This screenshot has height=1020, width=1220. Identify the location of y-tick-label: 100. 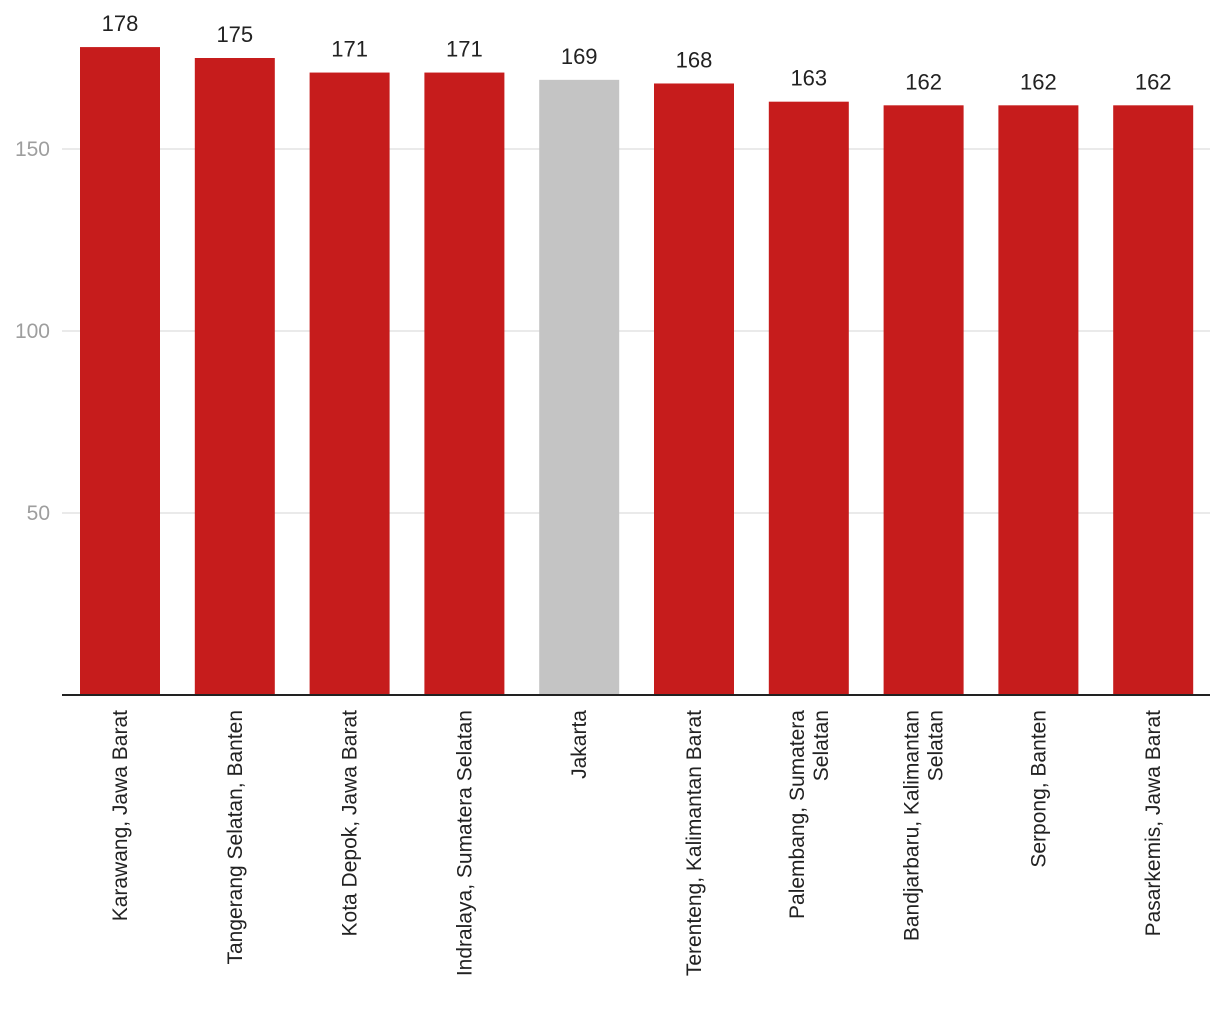
(32, 331).